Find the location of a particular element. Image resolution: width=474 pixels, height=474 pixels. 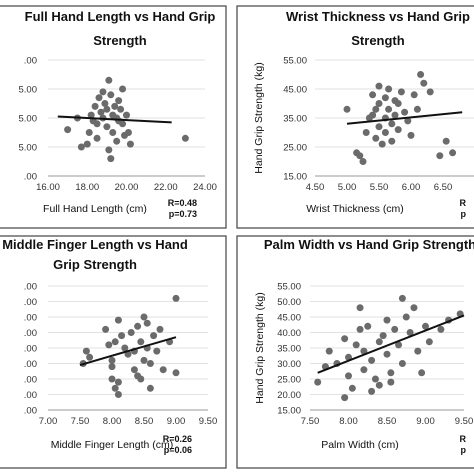

x-tick-label: 5.50 is located at coordinates (379, 187).